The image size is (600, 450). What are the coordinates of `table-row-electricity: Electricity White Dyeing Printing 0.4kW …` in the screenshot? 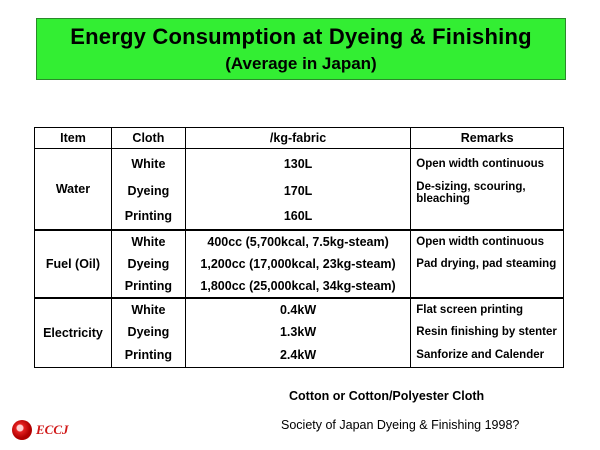 It's located at (299, 332).